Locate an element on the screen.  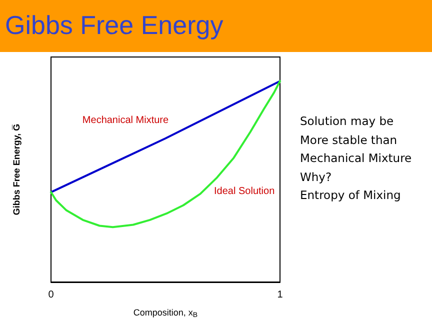
text: Why? is located at coordinates (316, 177).